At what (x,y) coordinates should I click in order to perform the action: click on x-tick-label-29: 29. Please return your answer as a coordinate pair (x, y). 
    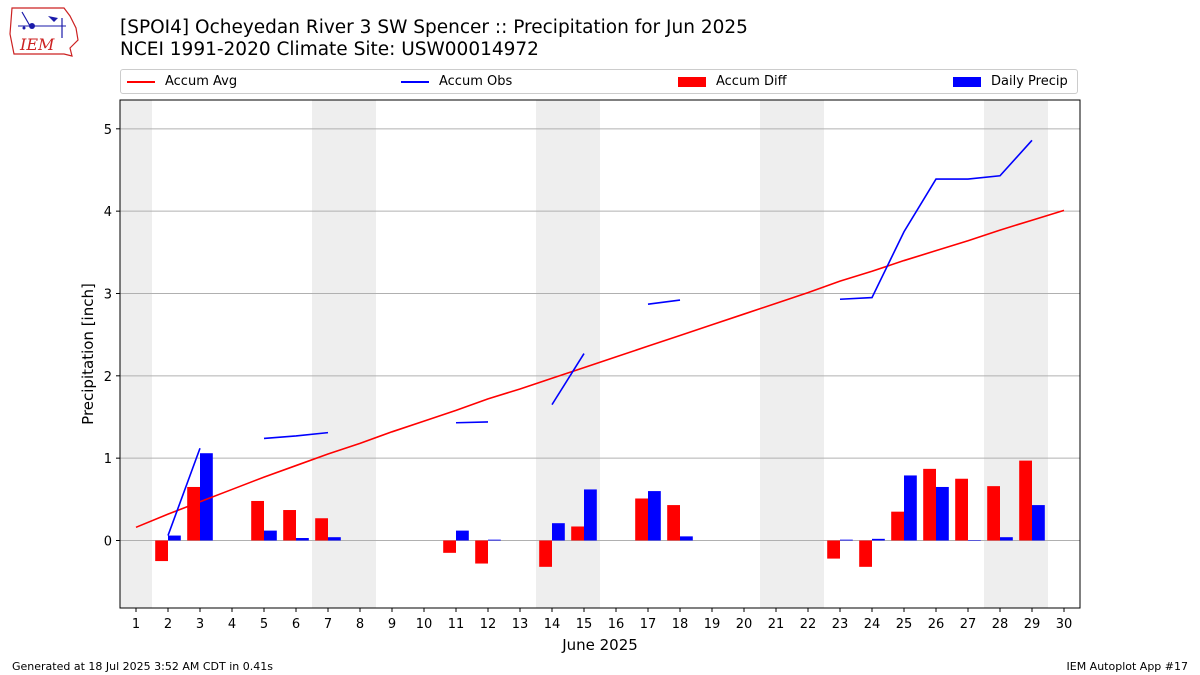
    Looking at the image, I should click on (1032, 624).